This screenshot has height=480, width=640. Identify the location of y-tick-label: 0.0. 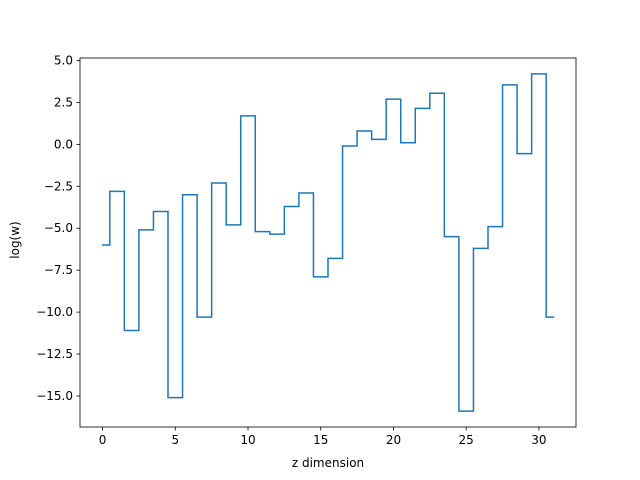
(63, 144).